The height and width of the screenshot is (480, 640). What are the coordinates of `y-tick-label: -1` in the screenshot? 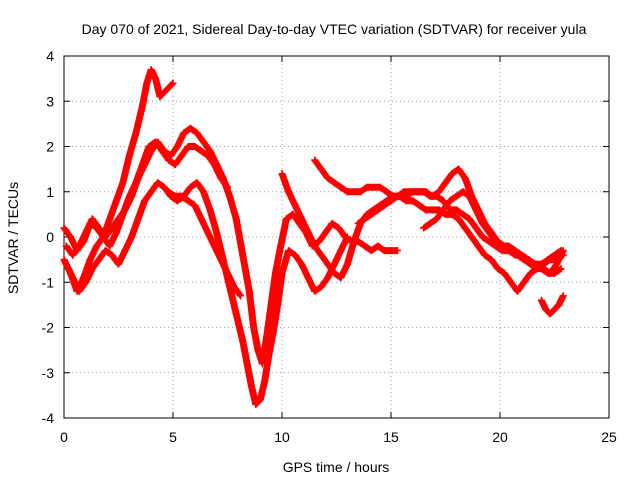 It's located at (48, 282).